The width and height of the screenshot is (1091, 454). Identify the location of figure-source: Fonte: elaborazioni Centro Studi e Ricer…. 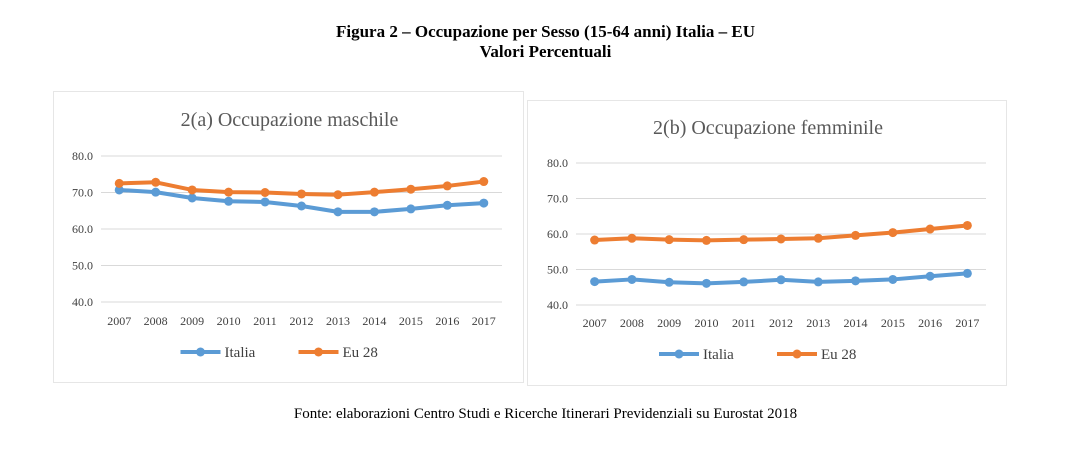
(545, 414).